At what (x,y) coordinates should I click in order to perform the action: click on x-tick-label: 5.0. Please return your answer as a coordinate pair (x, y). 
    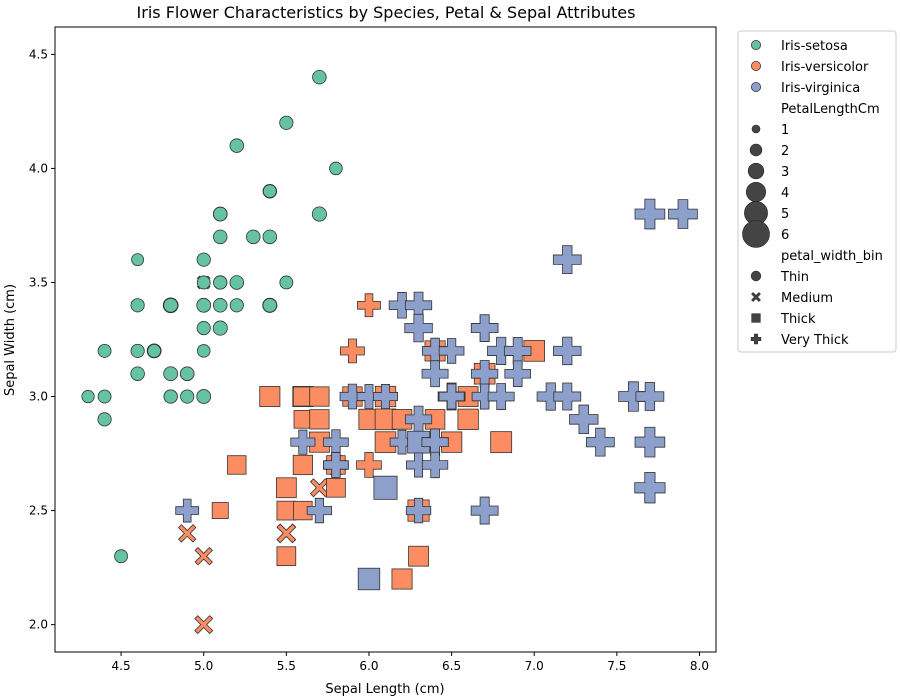
    Looking at the image, I should click on (203, 666).